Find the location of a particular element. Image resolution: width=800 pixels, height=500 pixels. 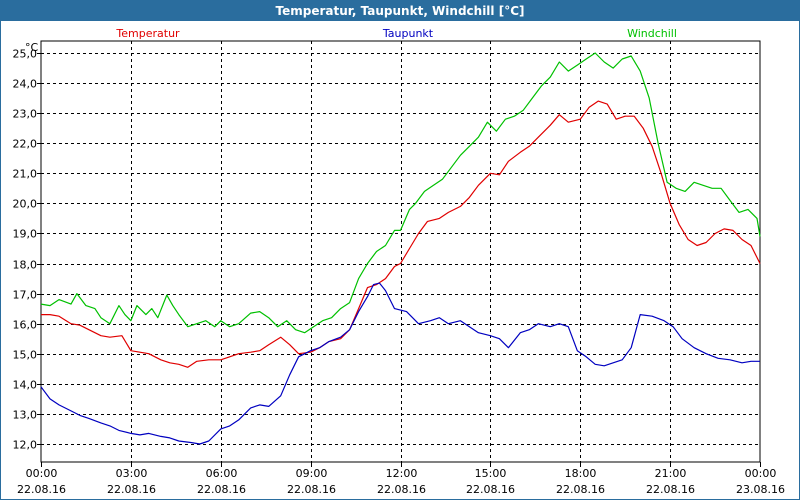

y-tick-label: 24,0 is located at coordinates (25, 84).